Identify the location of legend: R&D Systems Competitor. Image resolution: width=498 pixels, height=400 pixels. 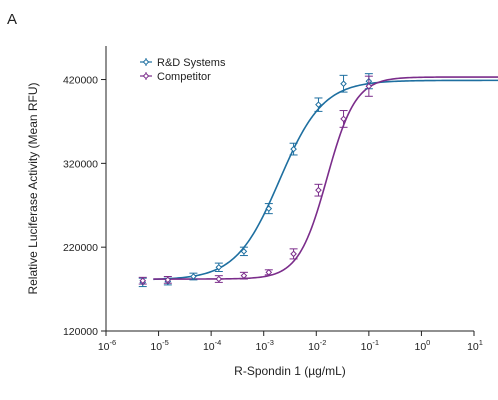
(183, 70).